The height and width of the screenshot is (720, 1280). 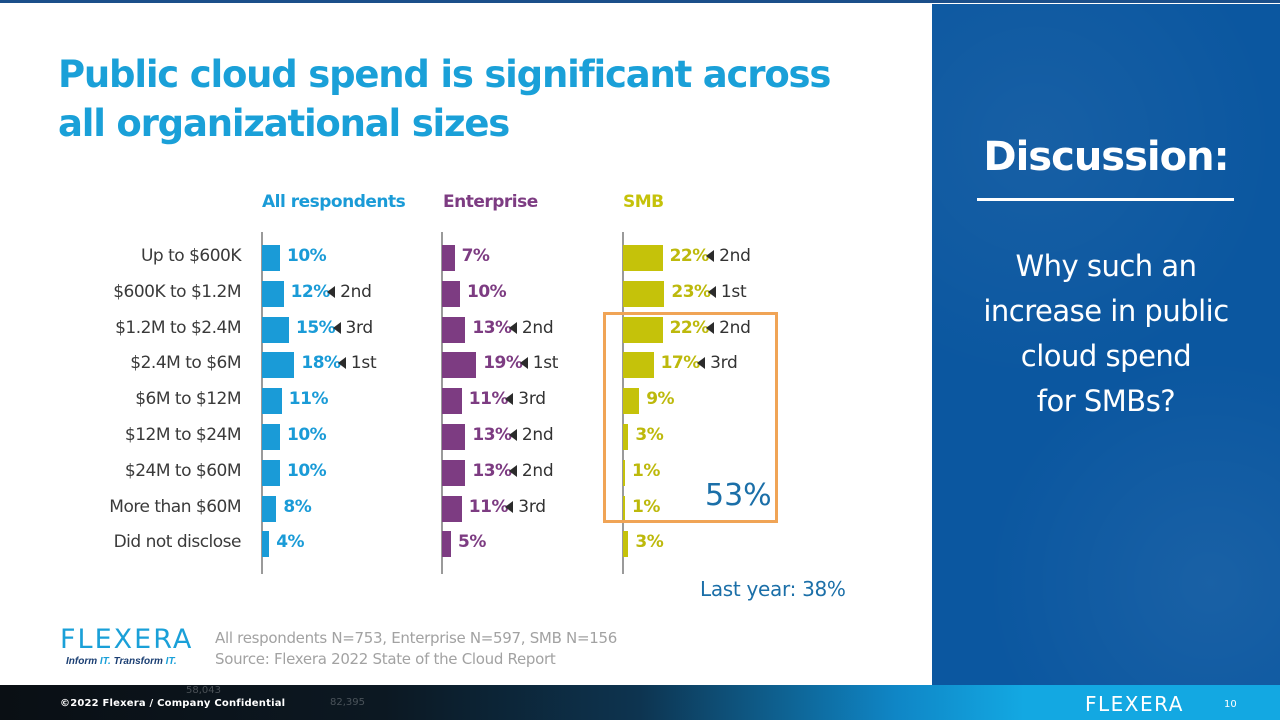 I want to click on category-label: $6M to $12M, so click(x=188, y=399).